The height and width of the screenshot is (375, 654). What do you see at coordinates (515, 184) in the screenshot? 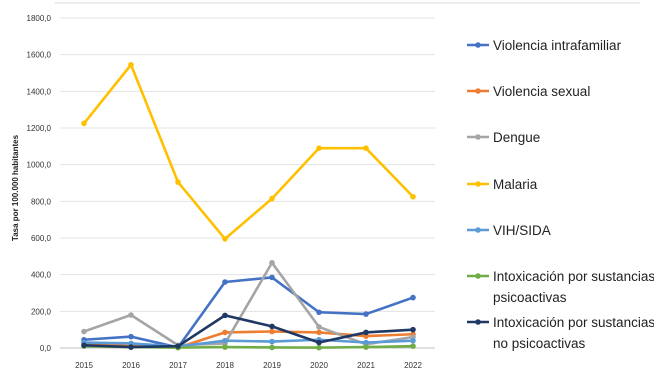
I see `legend-label: Malaria` at bounding box center [515, 184].